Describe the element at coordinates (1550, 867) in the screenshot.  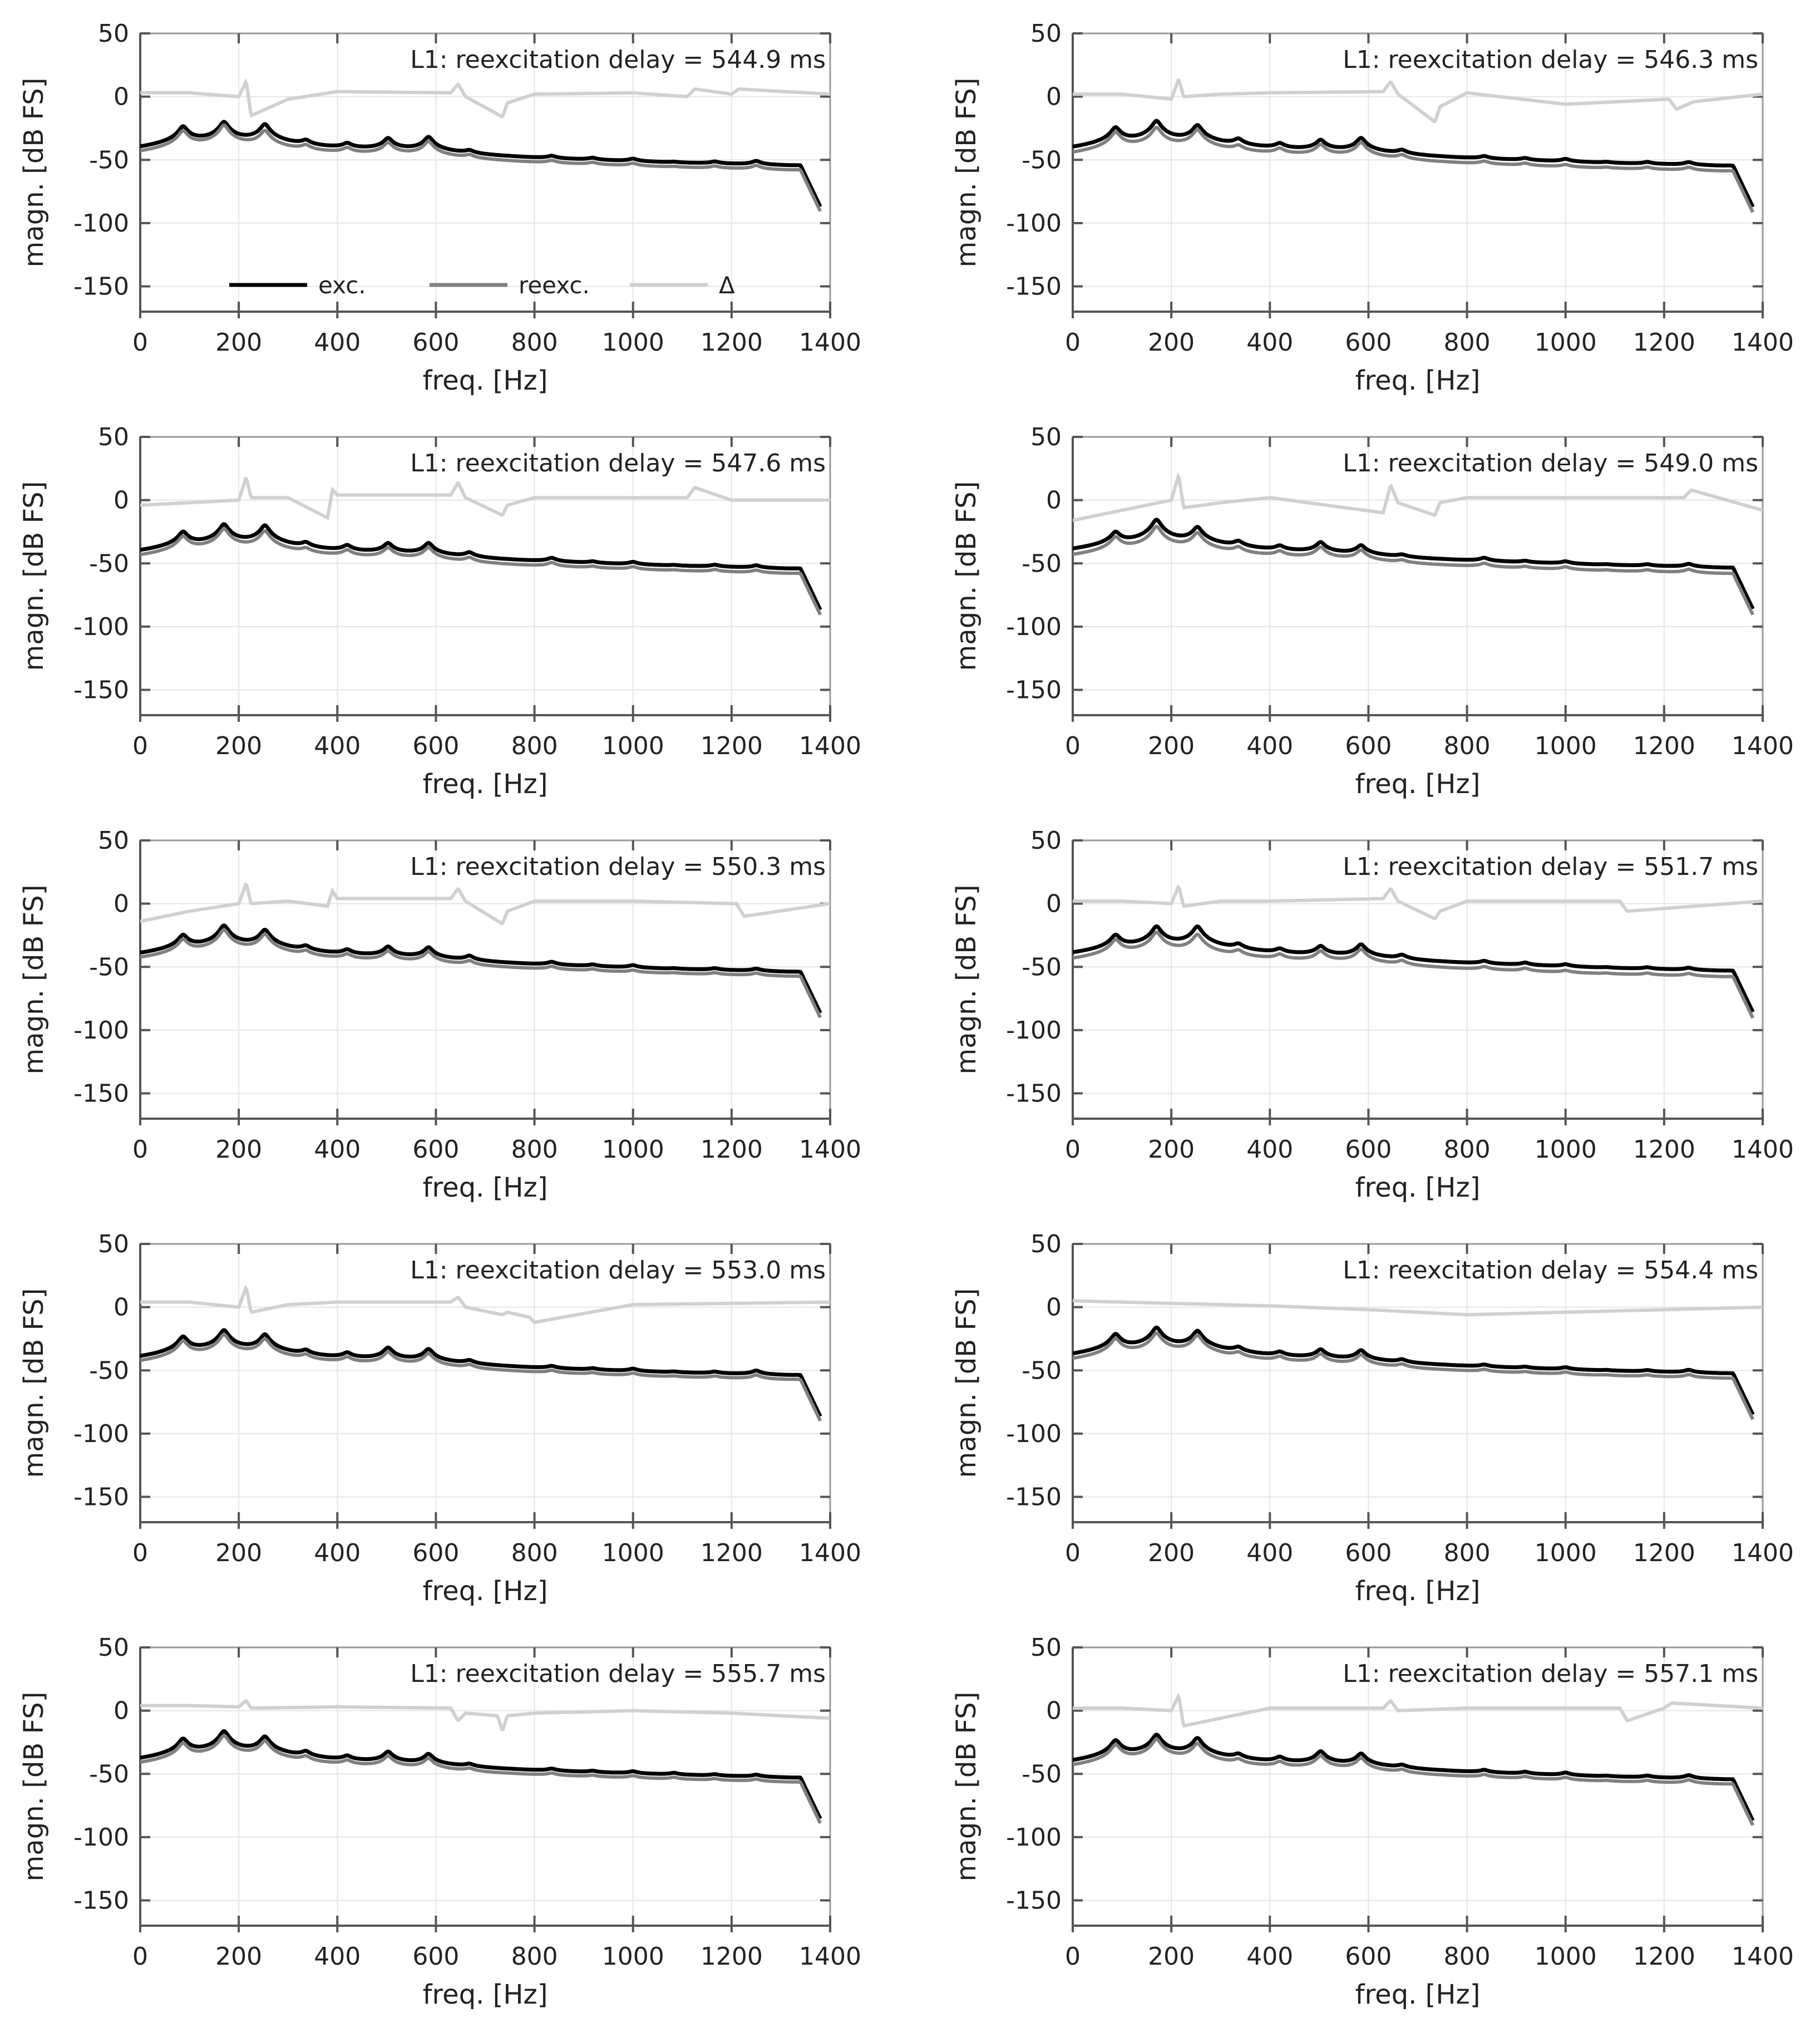
I see `subplot-title: L1: reexcitation delay = 551.7 ms` at that location.